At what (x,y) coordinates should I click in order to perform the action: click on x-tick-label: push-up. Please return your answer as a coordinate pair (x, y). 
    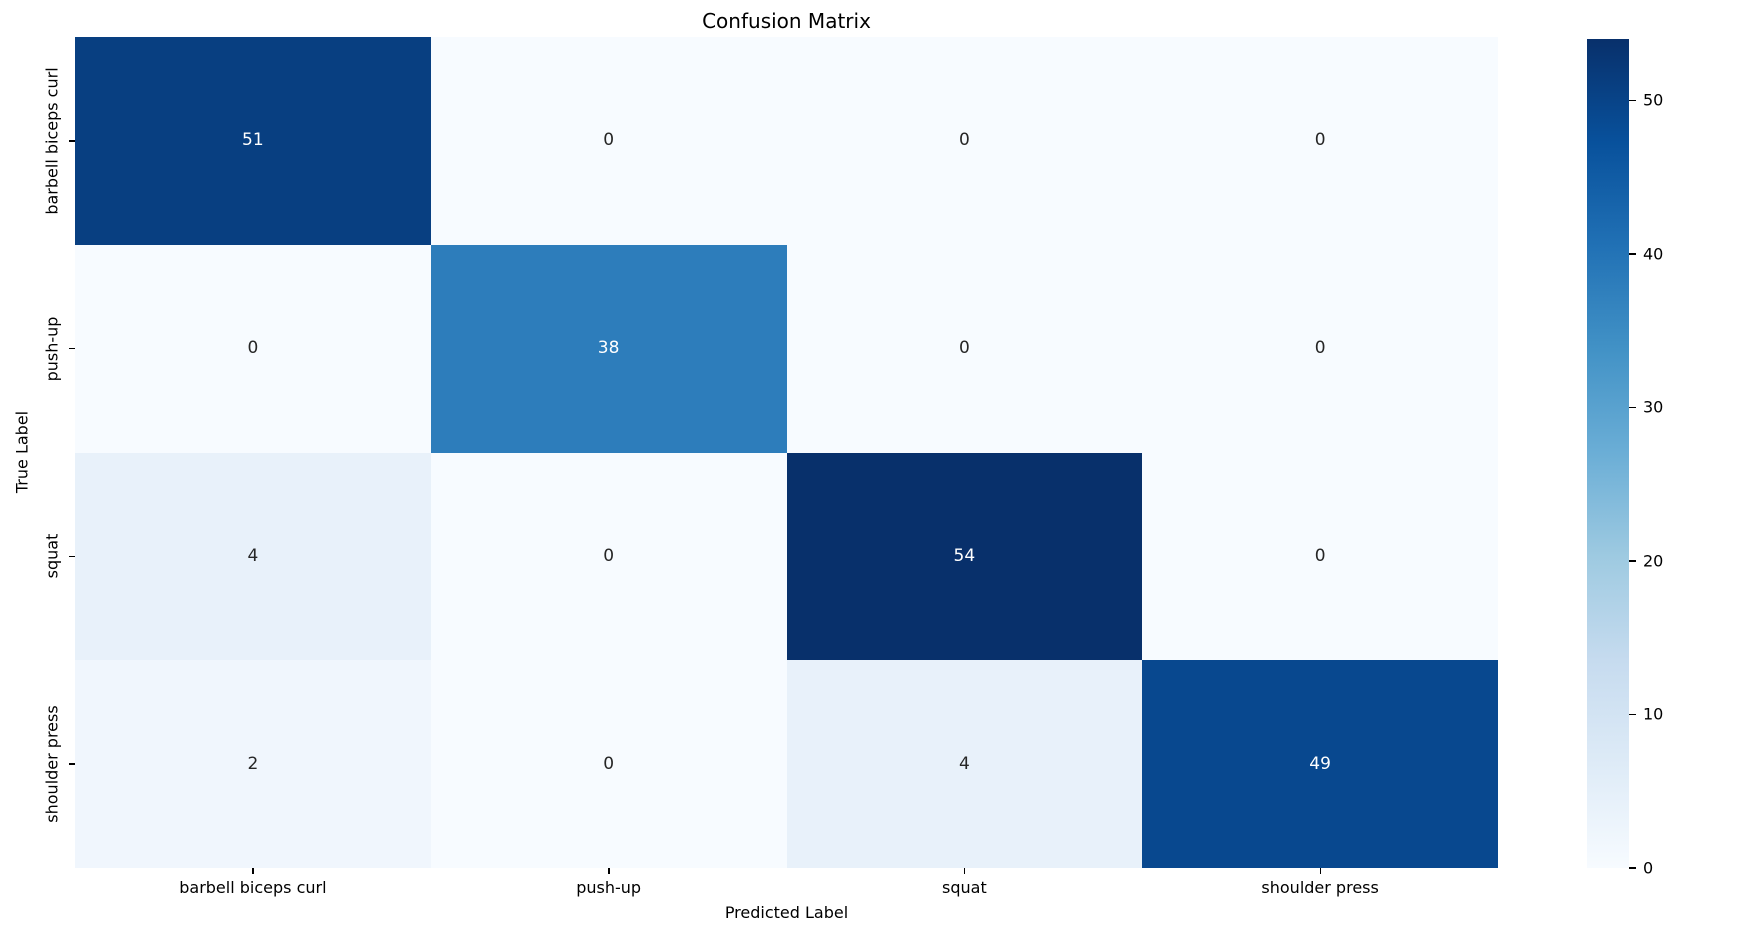
    Looking at the image, I should click on (609, 887).